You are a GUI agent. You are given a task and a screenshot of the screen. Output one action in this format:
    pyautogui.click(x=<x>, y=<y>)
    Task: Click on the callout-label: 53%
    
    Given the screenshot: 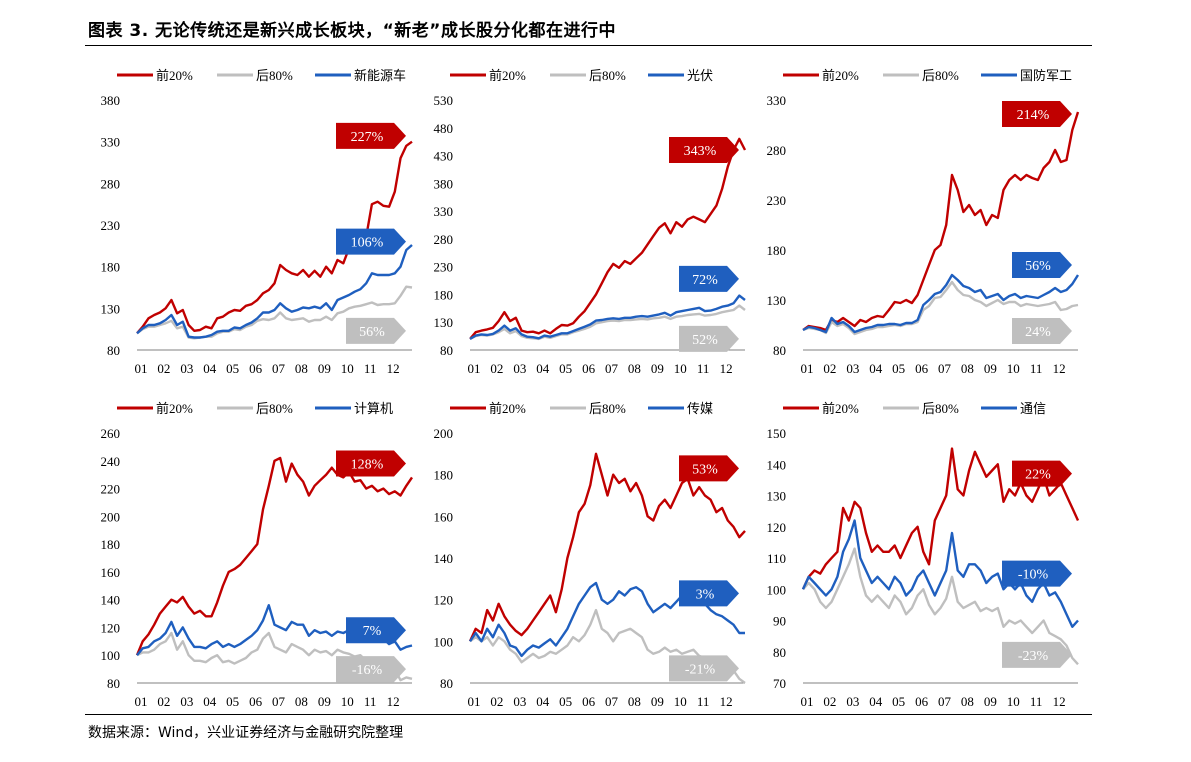 What is the action you would take?
    pyautogui.click(x=705, y=469)
    